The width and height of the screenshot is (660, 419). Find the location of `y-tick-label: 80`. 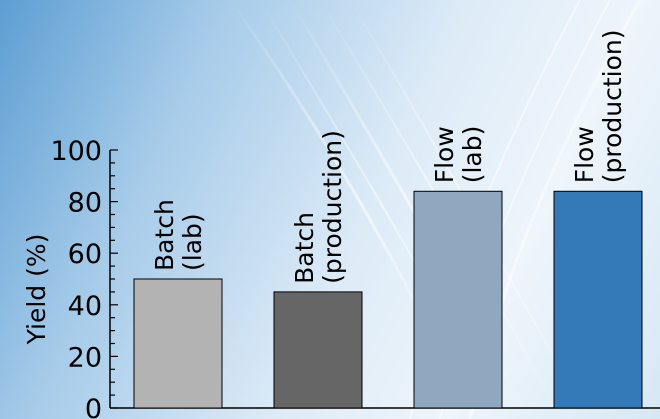

y-tick-label: 80 is located at coordinates (85, 203).